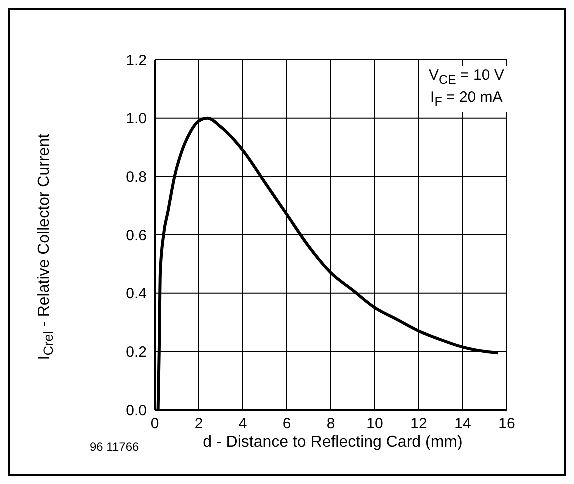 This screenshot has height=484, width=574. What do you see at coordinates (463, 424) in the screenshot?
I see `x-tick-label: 14` at bounding box center [463, 424].